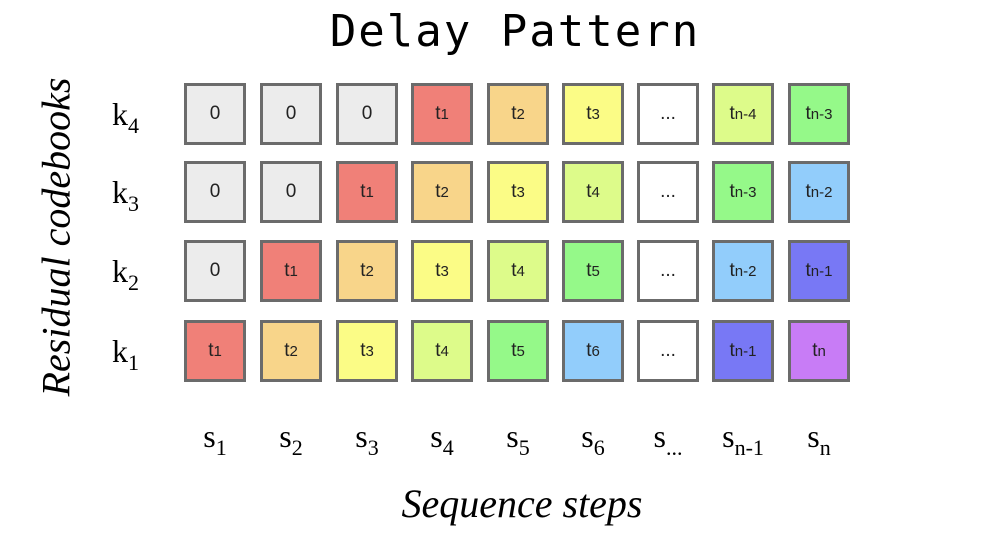 The width and height of the screenshot is (994, 546). Describe the element at coordinates (56, 237) in the screenshot. I see `y-axis-label: Residual codebooks` at that location.